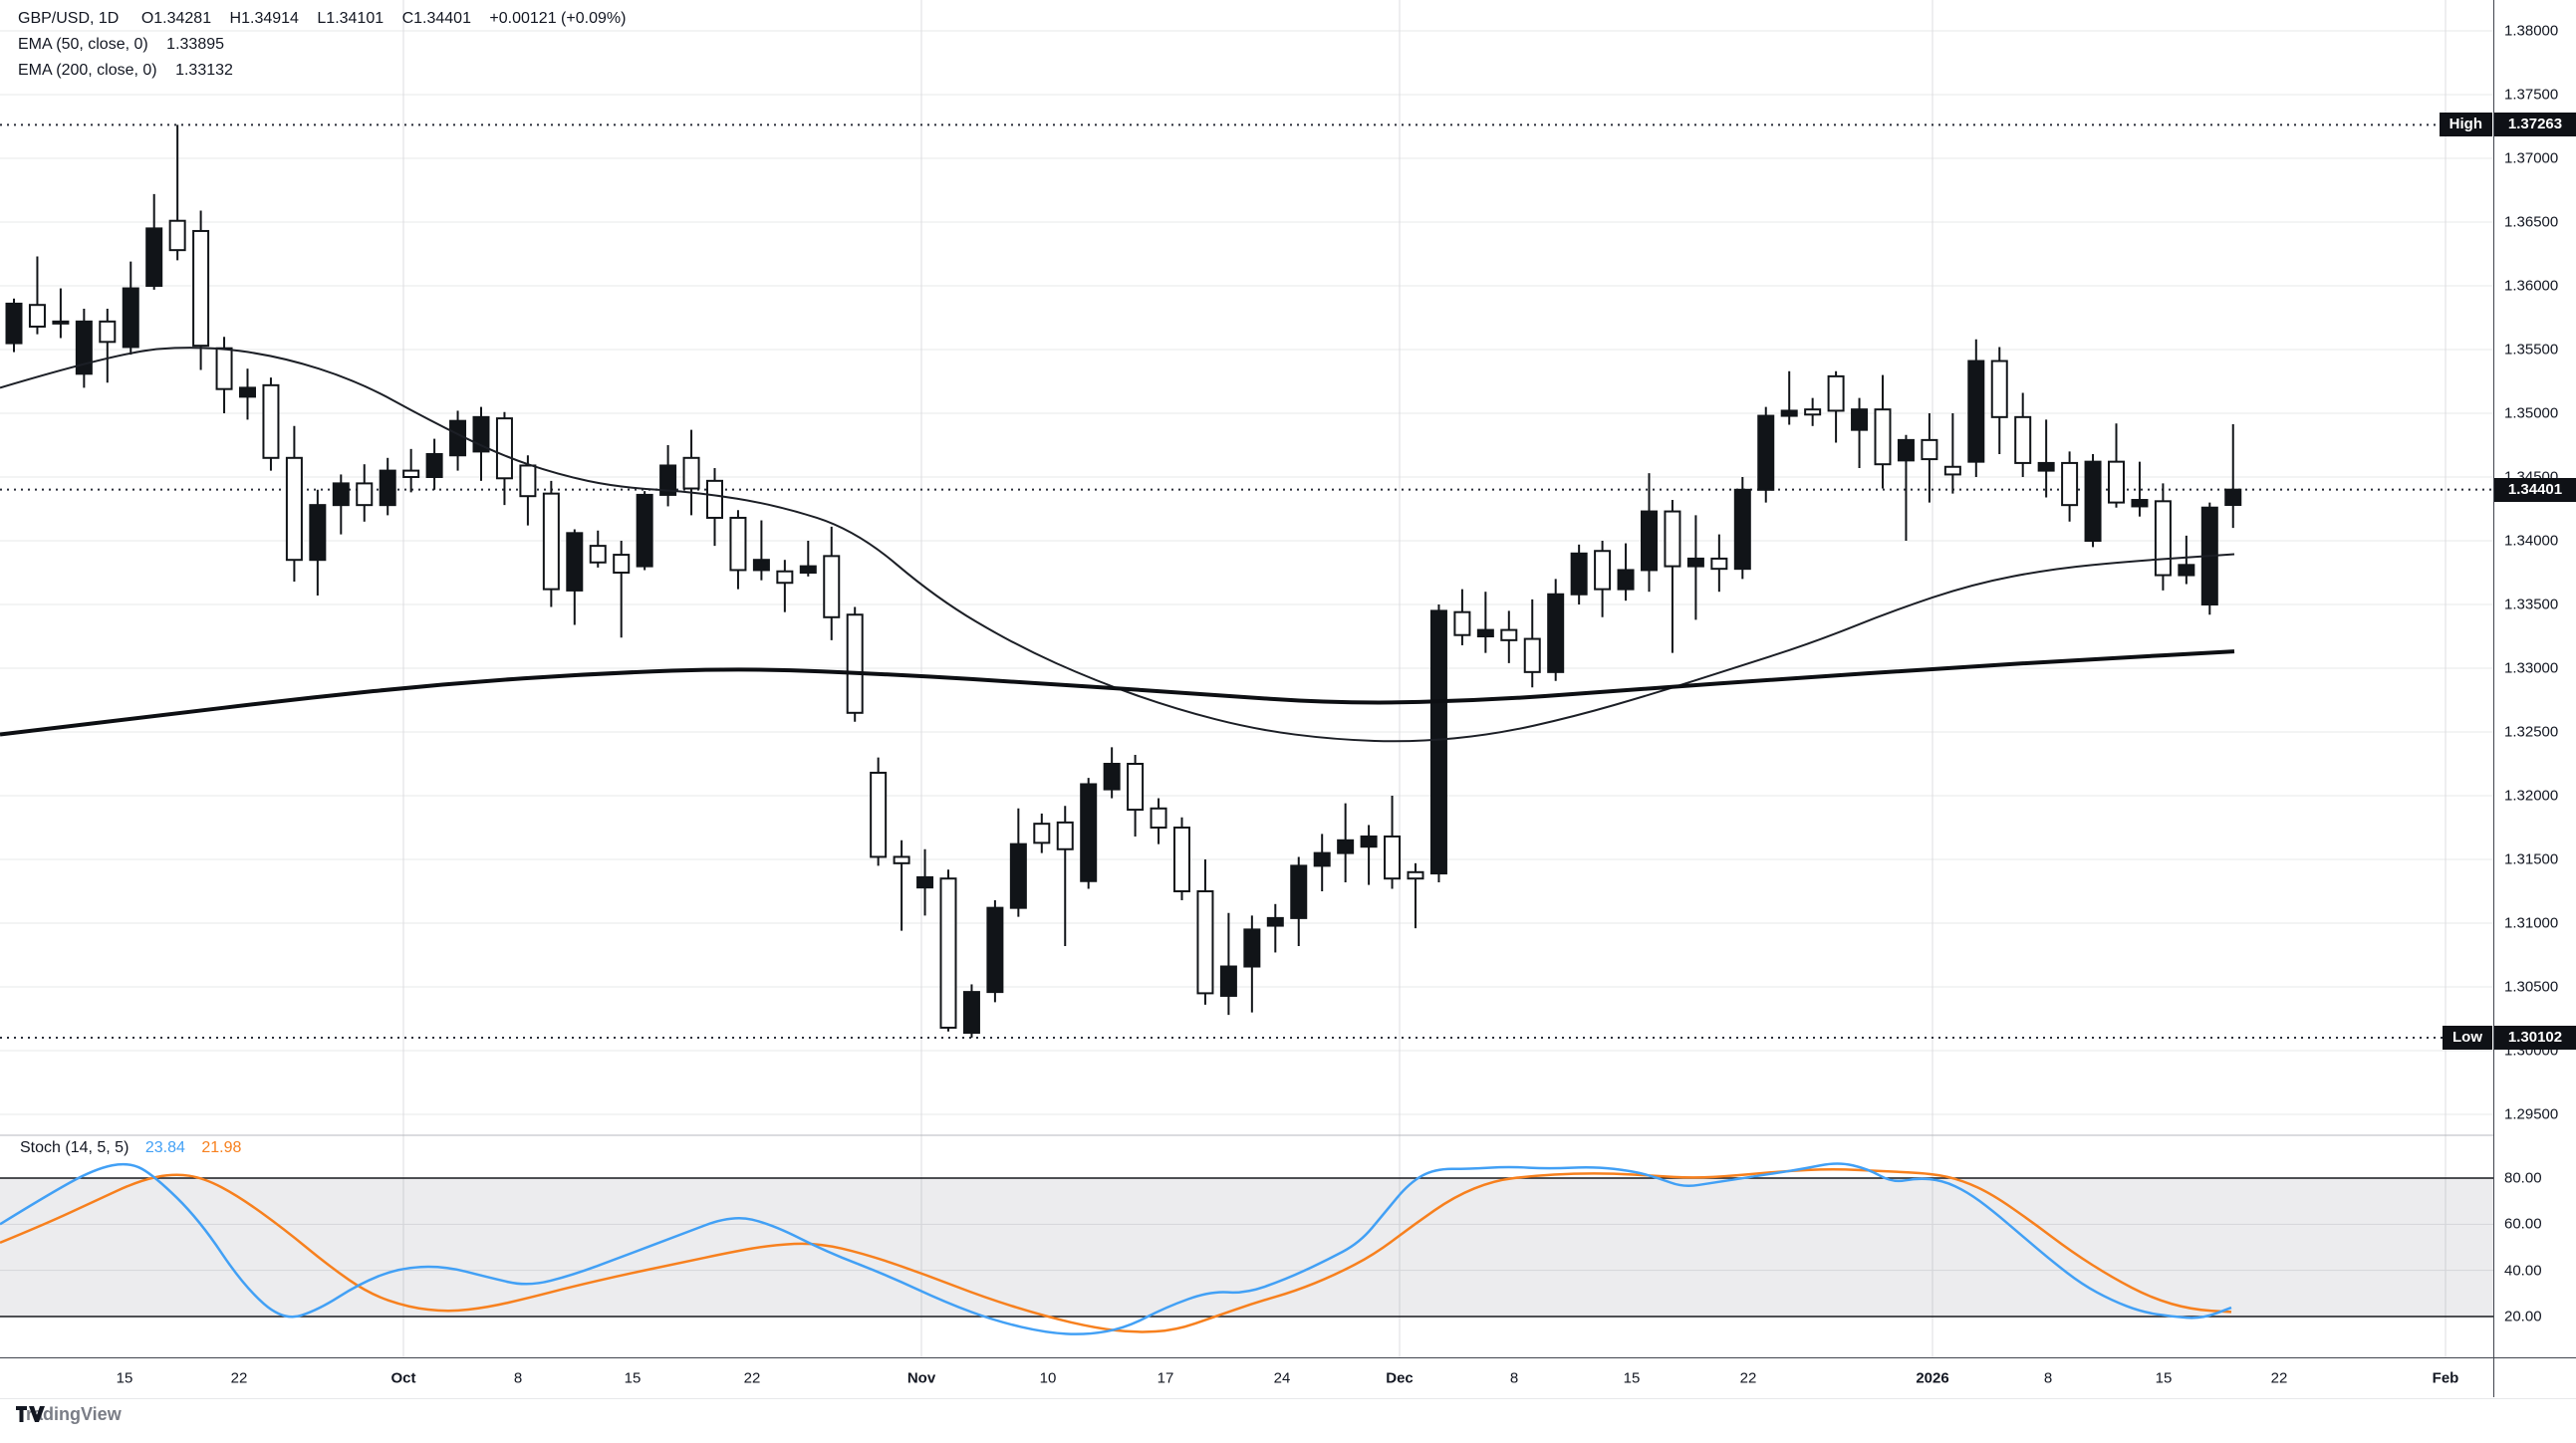 Image resolution: width=2576 pixels, height=1443 pixels. I want to click on last-price-badge: 1.34401, so click(2535, 489).